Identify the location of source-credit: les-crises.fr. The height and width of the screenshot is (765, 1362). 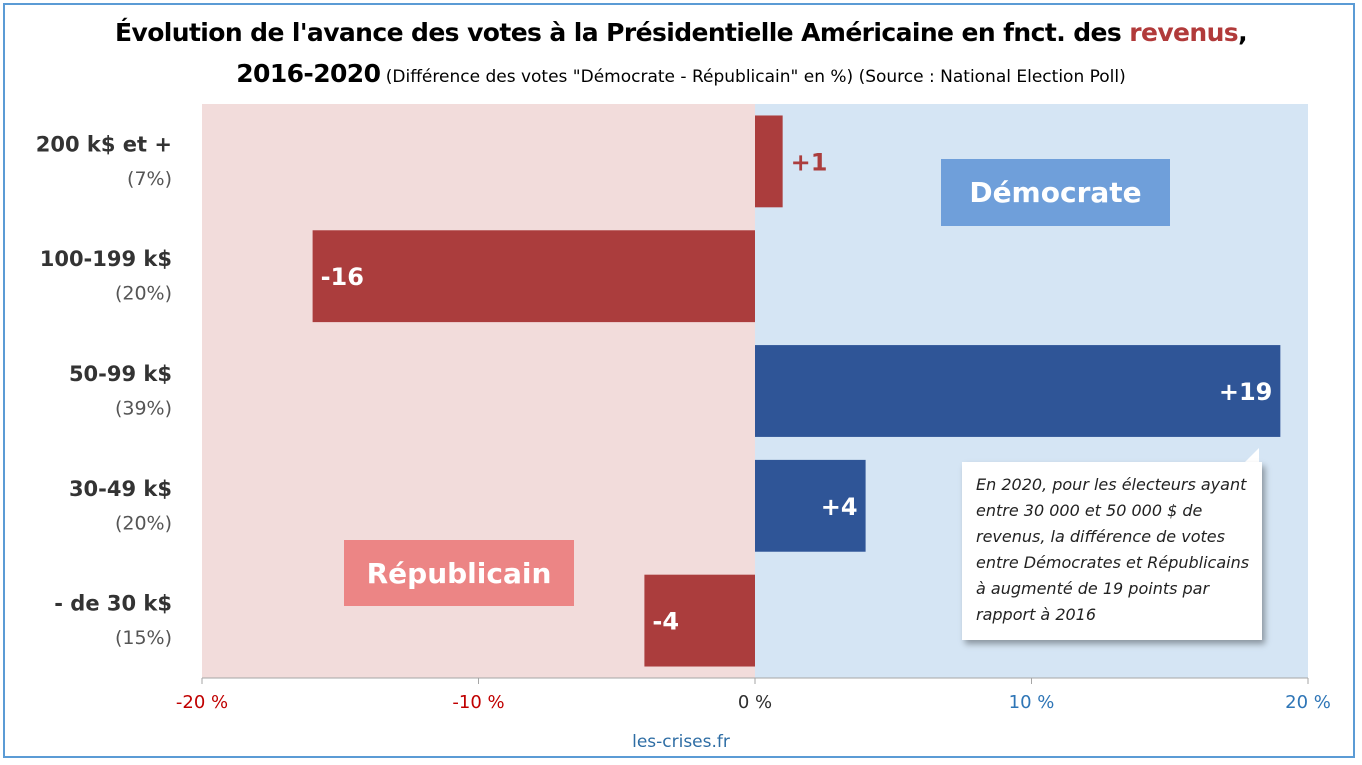
(681, 742).